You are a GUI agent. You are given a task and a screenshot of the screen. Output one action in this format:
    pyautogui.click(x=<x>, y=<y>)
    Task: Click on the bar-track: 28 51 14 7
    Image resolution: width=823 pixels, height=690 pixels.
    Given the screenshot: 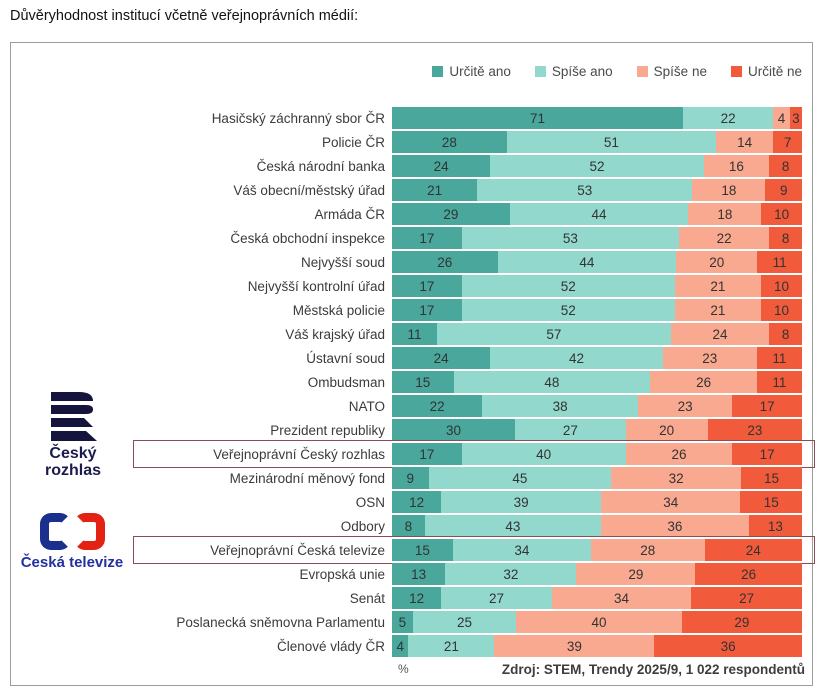 What is the action you would take?
    pyautogui.click(x=597, y=142)
    